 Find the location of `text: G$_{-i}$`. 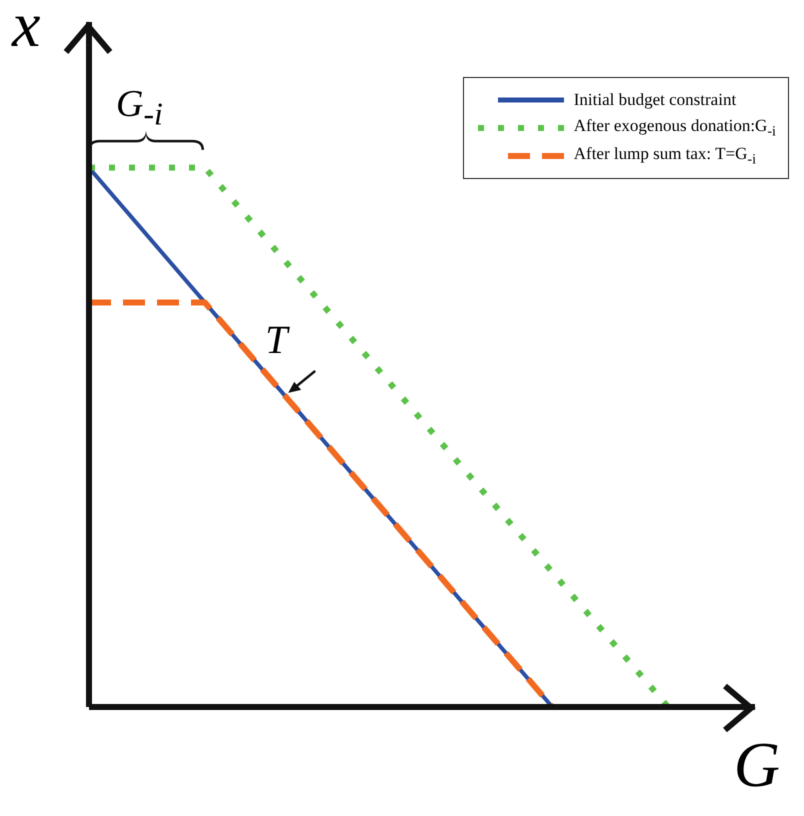

text: G$_{-i}$ is located at coordinates (139, 107).